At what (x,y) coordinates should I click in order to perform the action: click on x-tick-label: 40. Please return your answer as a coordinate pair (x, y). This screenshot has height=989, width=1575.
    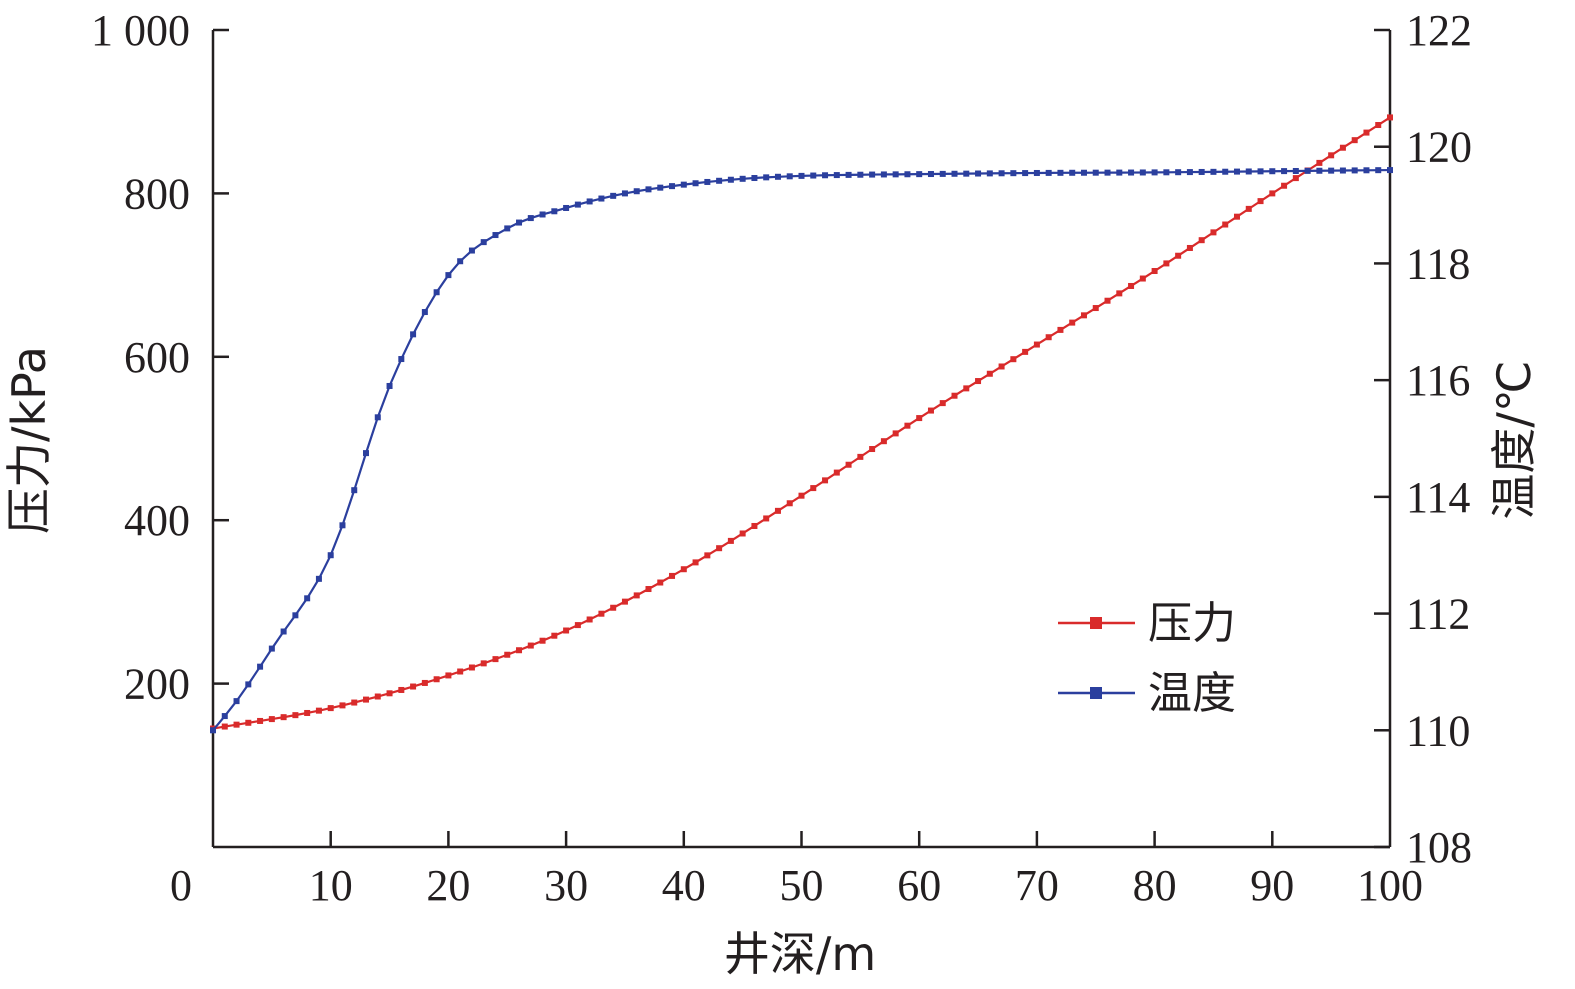
    Looking at the image, I should click on (684, 885).